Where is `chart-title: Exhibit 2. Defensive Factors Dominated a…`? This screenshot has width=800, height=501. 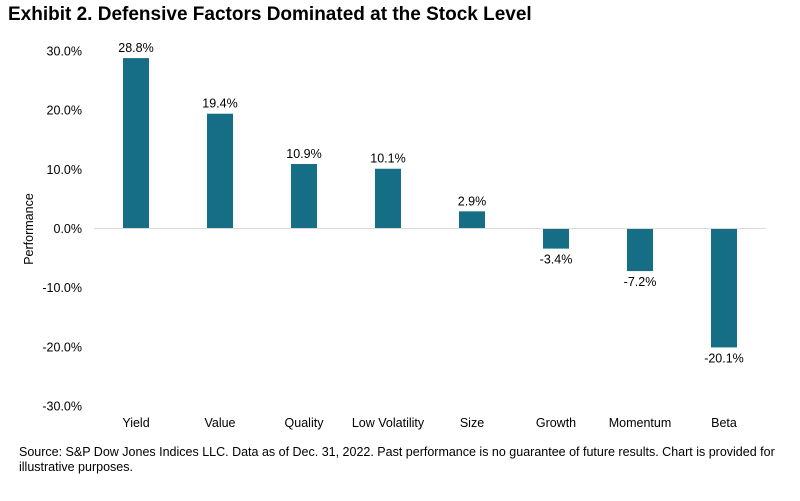 chart-title: Exhibit 2. Defensive Factors Dominated a… is located at coordinates (270, 14).